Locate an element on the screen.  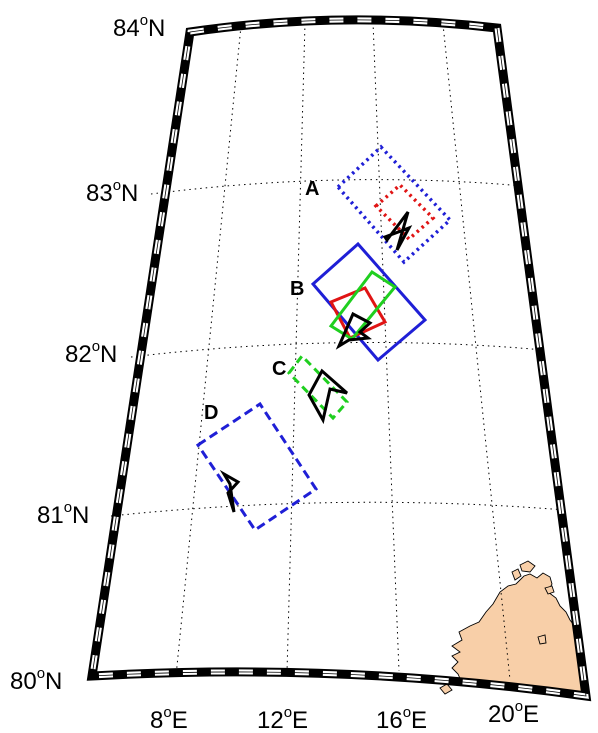
region-c: C is located at coordinates (311, 389).